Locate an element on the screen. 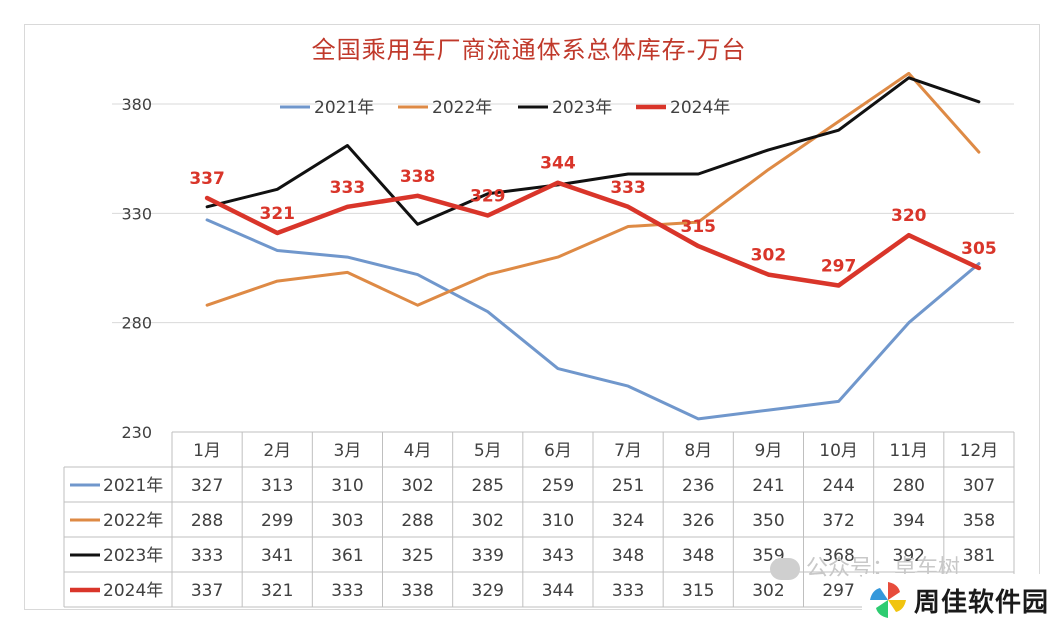  x-tick-label: 9月 is located at coordinates (769, 451).